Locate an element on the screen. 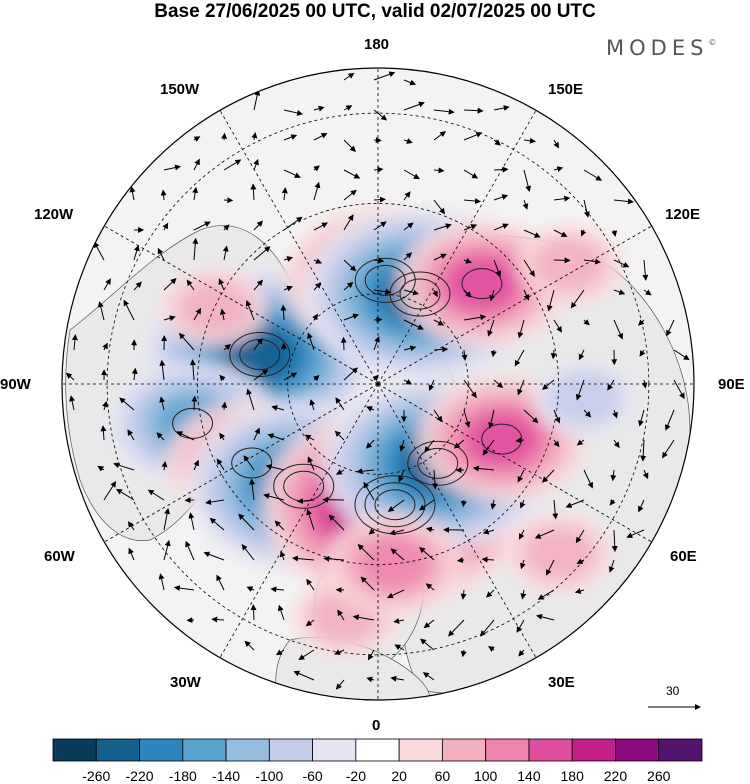 This screenshot has width=750, height=784. lon-label-90w: 90W is located at coordinates (15, 384).